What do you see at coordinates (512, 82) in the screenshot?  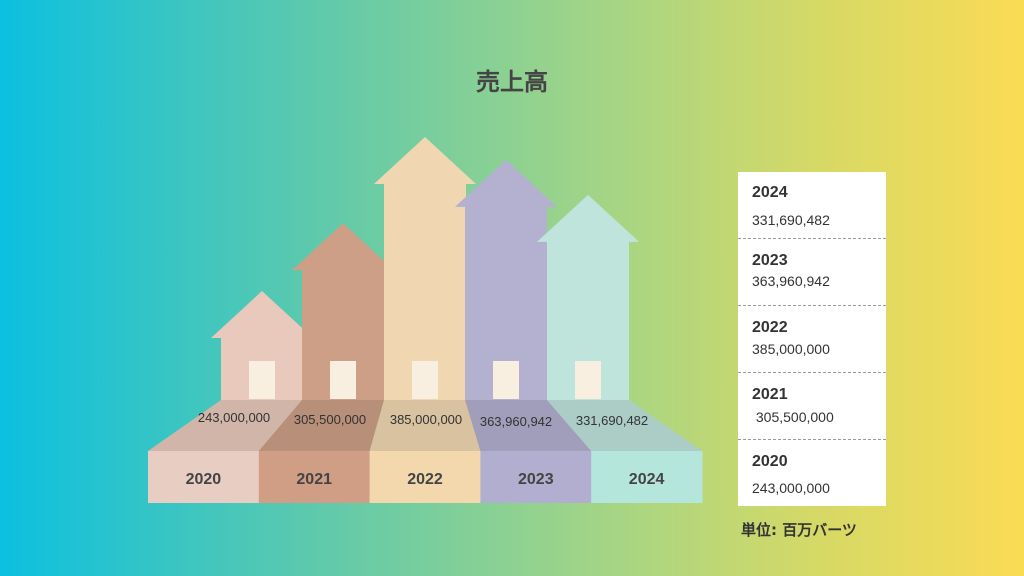 I see `chart-title: 売上高` at bounding box center [512, 82].